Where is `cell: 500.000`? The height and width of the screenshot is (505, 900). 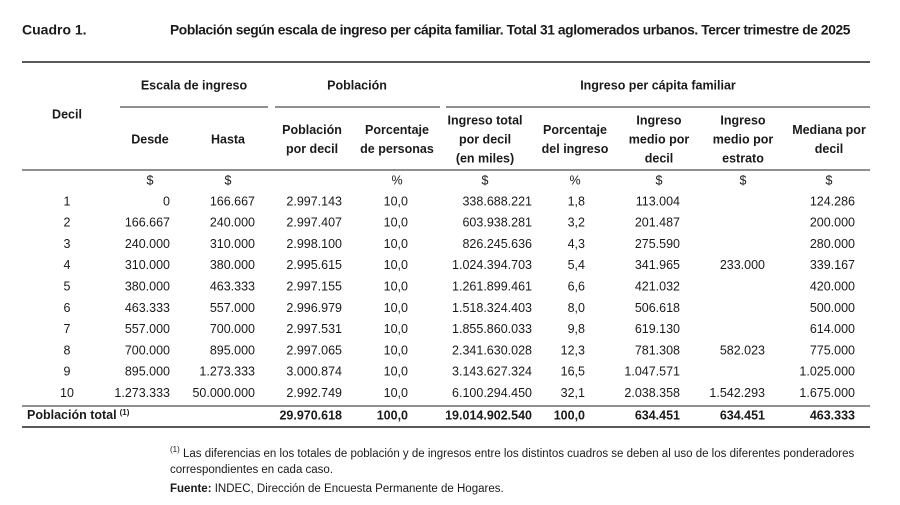 cell: 500.000 is located at coordinates (832, 308).